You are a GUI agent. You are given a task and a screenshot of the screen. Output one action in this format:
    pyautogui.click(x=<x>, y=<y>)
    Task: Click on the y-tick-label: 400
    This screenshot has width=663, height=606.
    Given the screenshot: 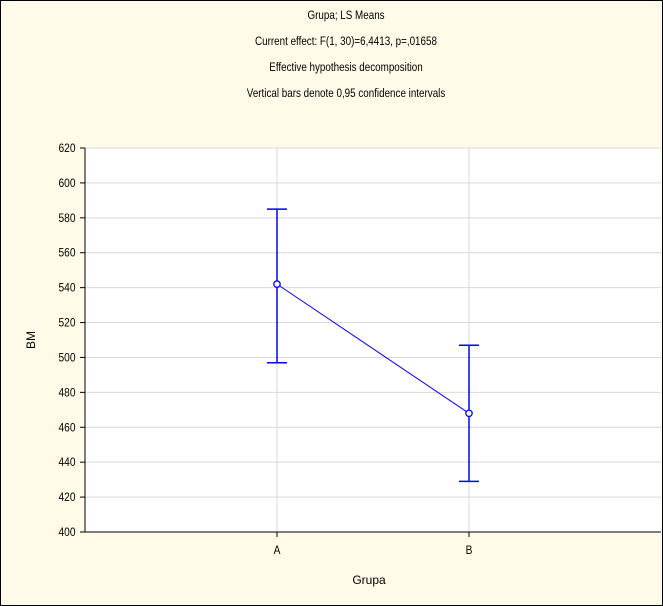 What is the action you would take?
    pyautogui.click(x=66, y=532)
    